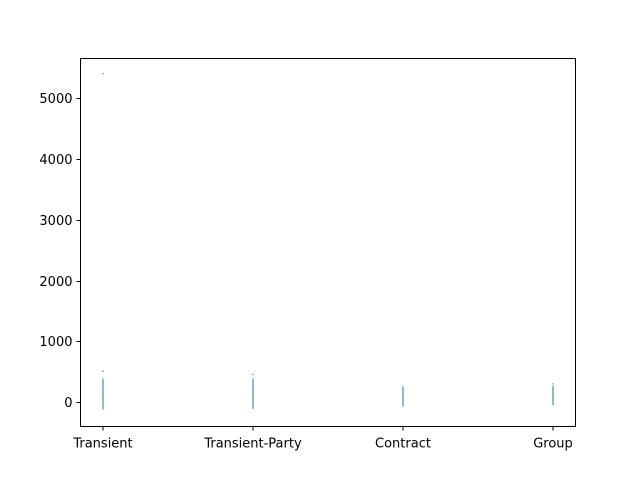  I want to click on x-tick-label-group: Group, so click(553, 444).